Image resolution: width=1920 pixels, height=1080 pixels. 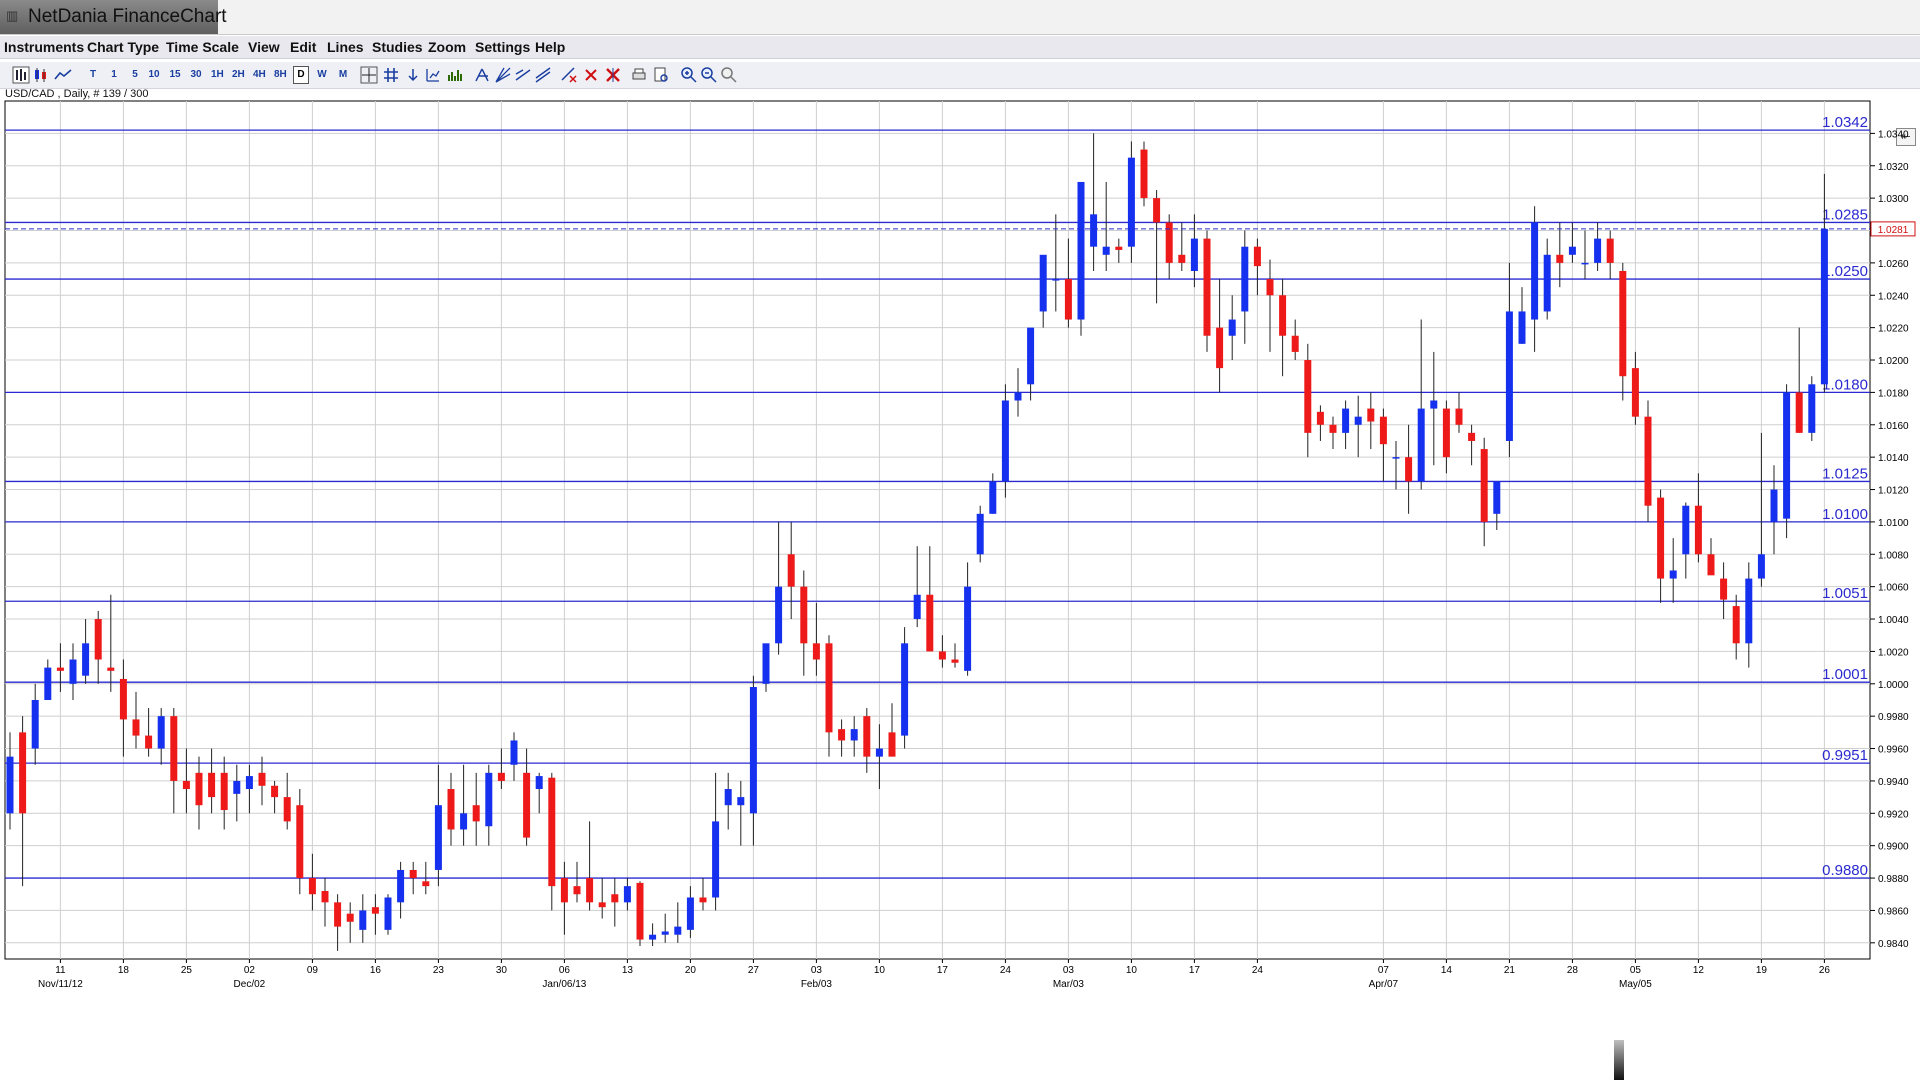 What do you see at coordinates (391, 75) in the screenshot?
I see `grid-icon` at bounding box center [391, 75].